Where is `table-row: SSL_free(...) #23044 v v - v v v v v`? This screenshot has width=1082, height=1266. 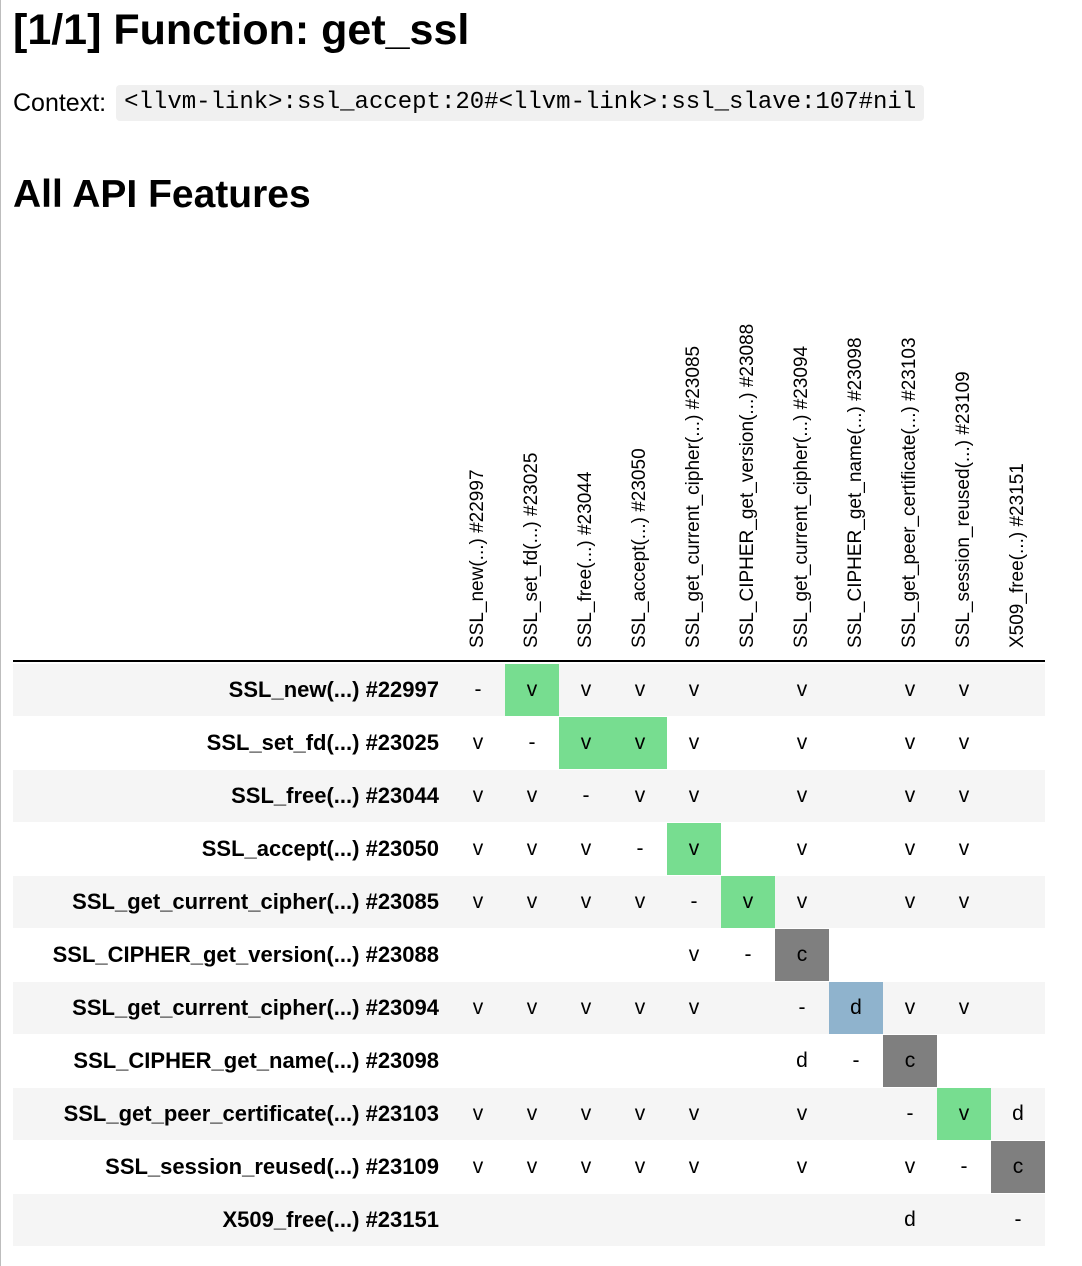
table-row: SSL_free(...) #23044 v v - v v v v v is located at coordinates (529, 796).